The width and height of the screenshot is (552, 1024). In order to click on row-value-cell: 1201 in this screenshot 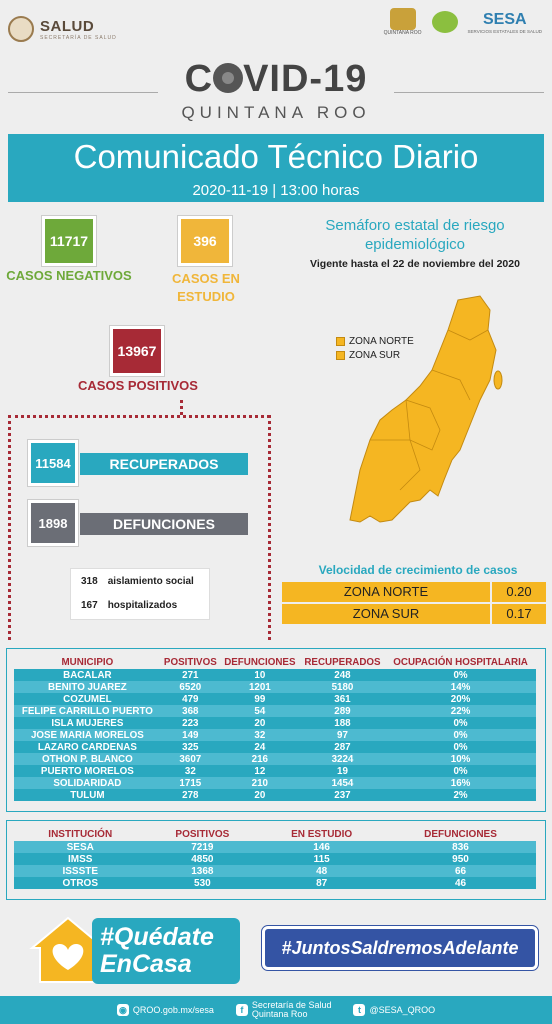, I will do `click(259, 687)`.